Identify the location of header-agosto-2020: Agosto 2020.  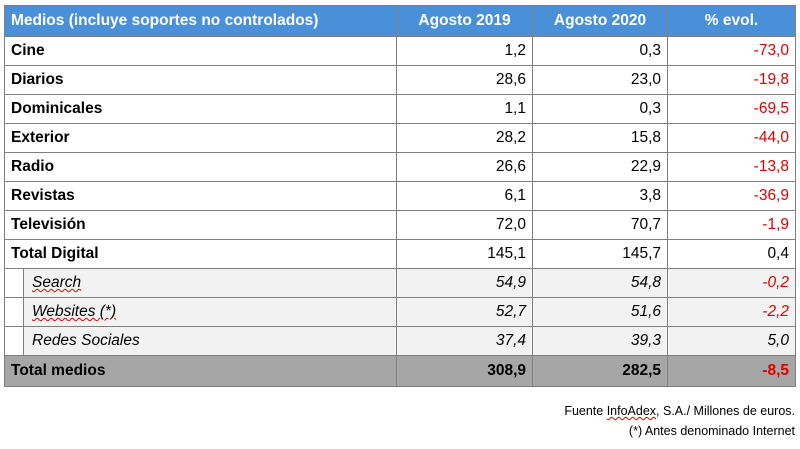
(600, 21).